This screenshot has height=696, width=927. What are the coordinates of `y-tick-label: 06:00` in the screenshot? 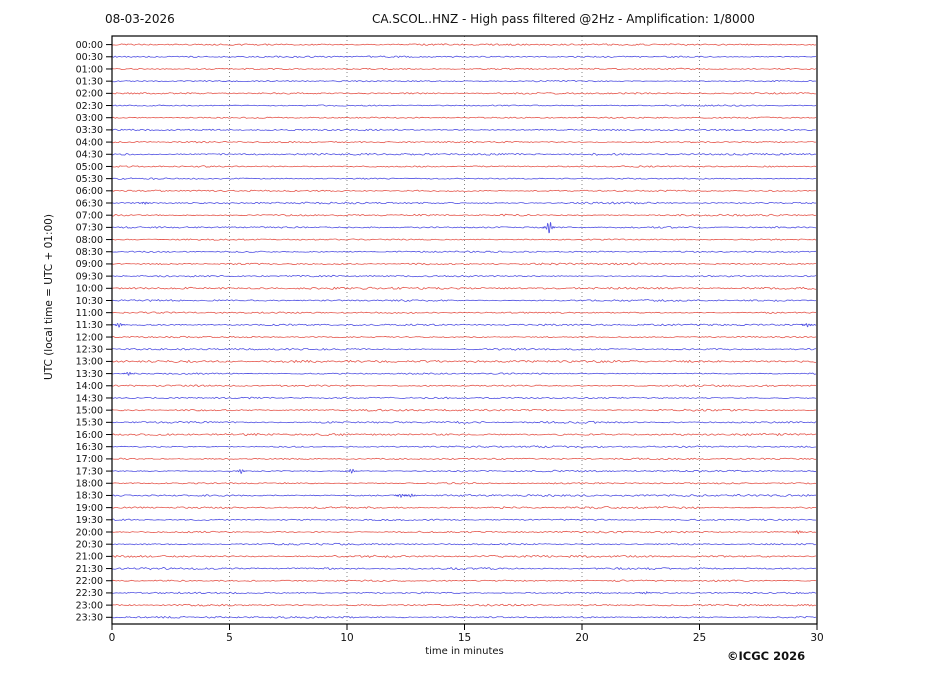 It's located at (89, 191).